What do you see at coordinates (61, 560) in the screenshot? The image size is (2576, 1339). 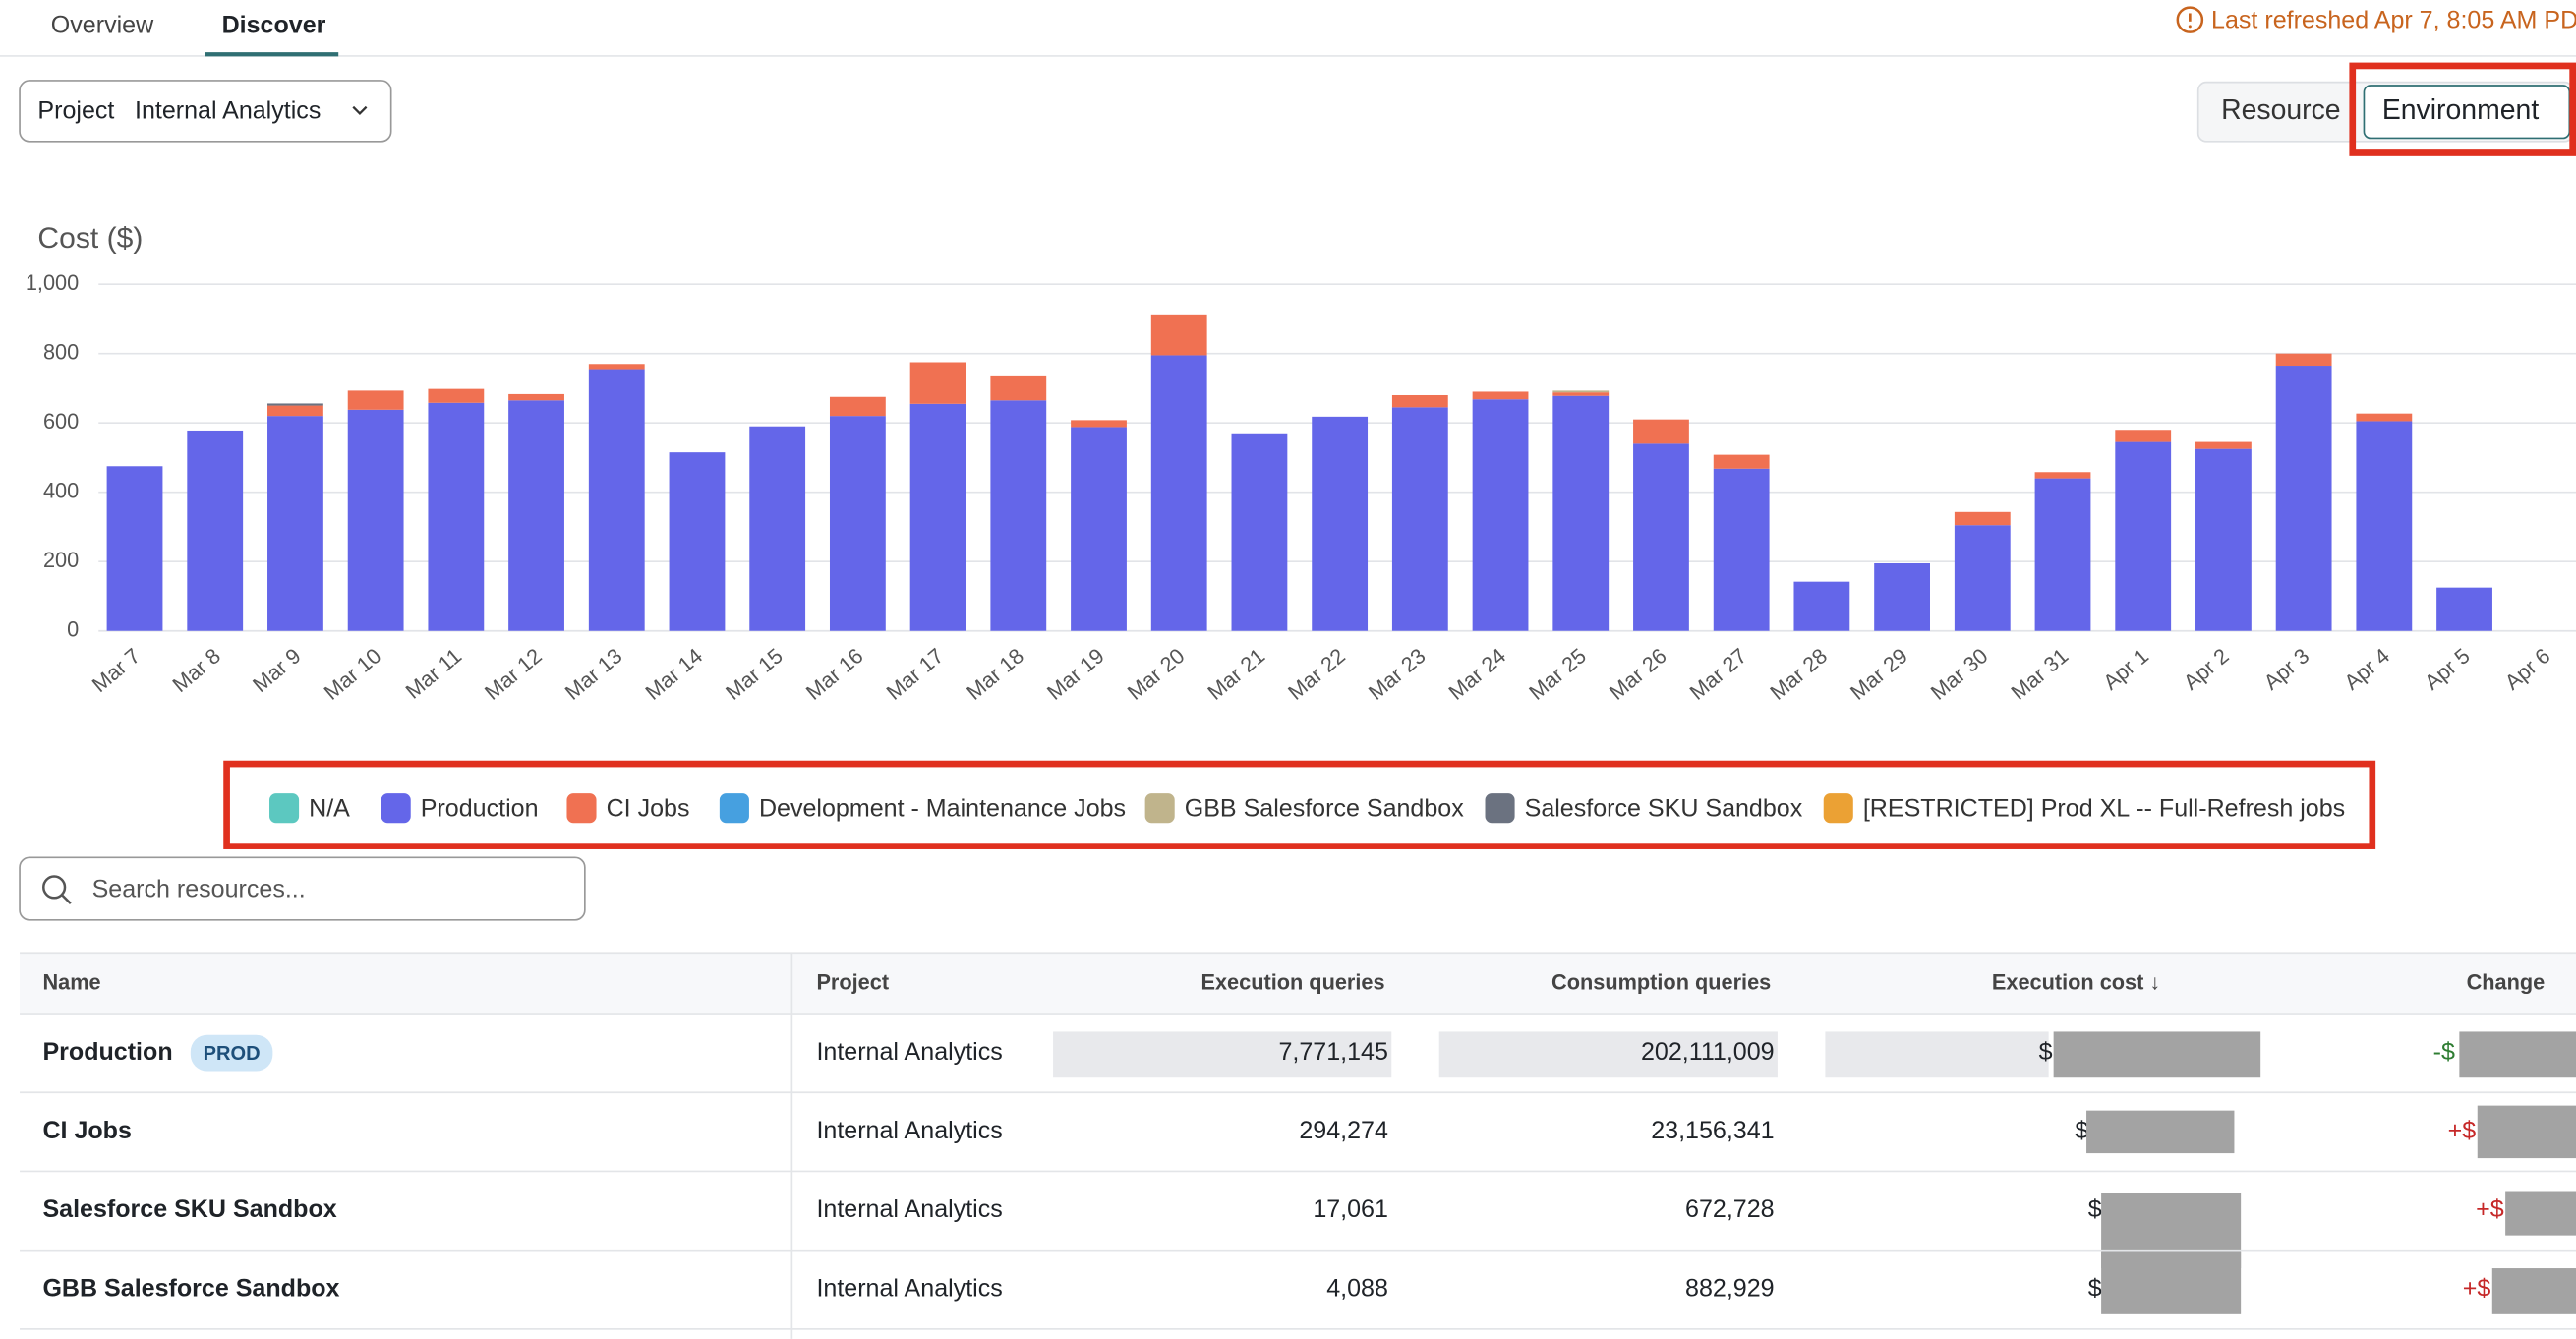 I see `y-tick-label: 200` at bounding box center [61, 560].